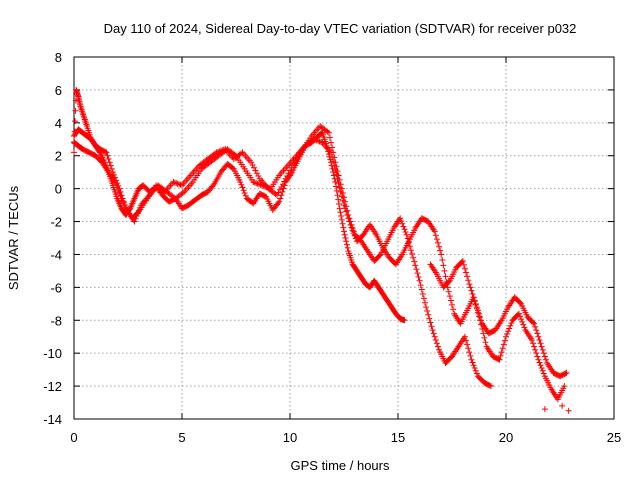  I want to click on x-tick-label: 25, so click(614, 437).